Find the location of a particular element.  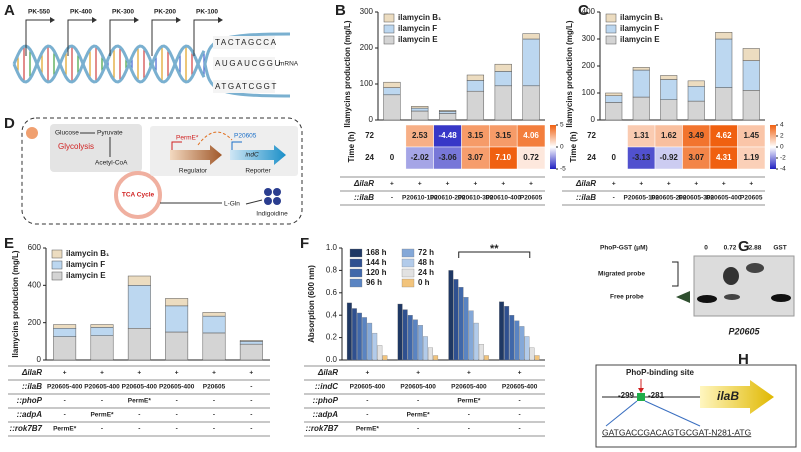

band is located at coordinates (781, 298).